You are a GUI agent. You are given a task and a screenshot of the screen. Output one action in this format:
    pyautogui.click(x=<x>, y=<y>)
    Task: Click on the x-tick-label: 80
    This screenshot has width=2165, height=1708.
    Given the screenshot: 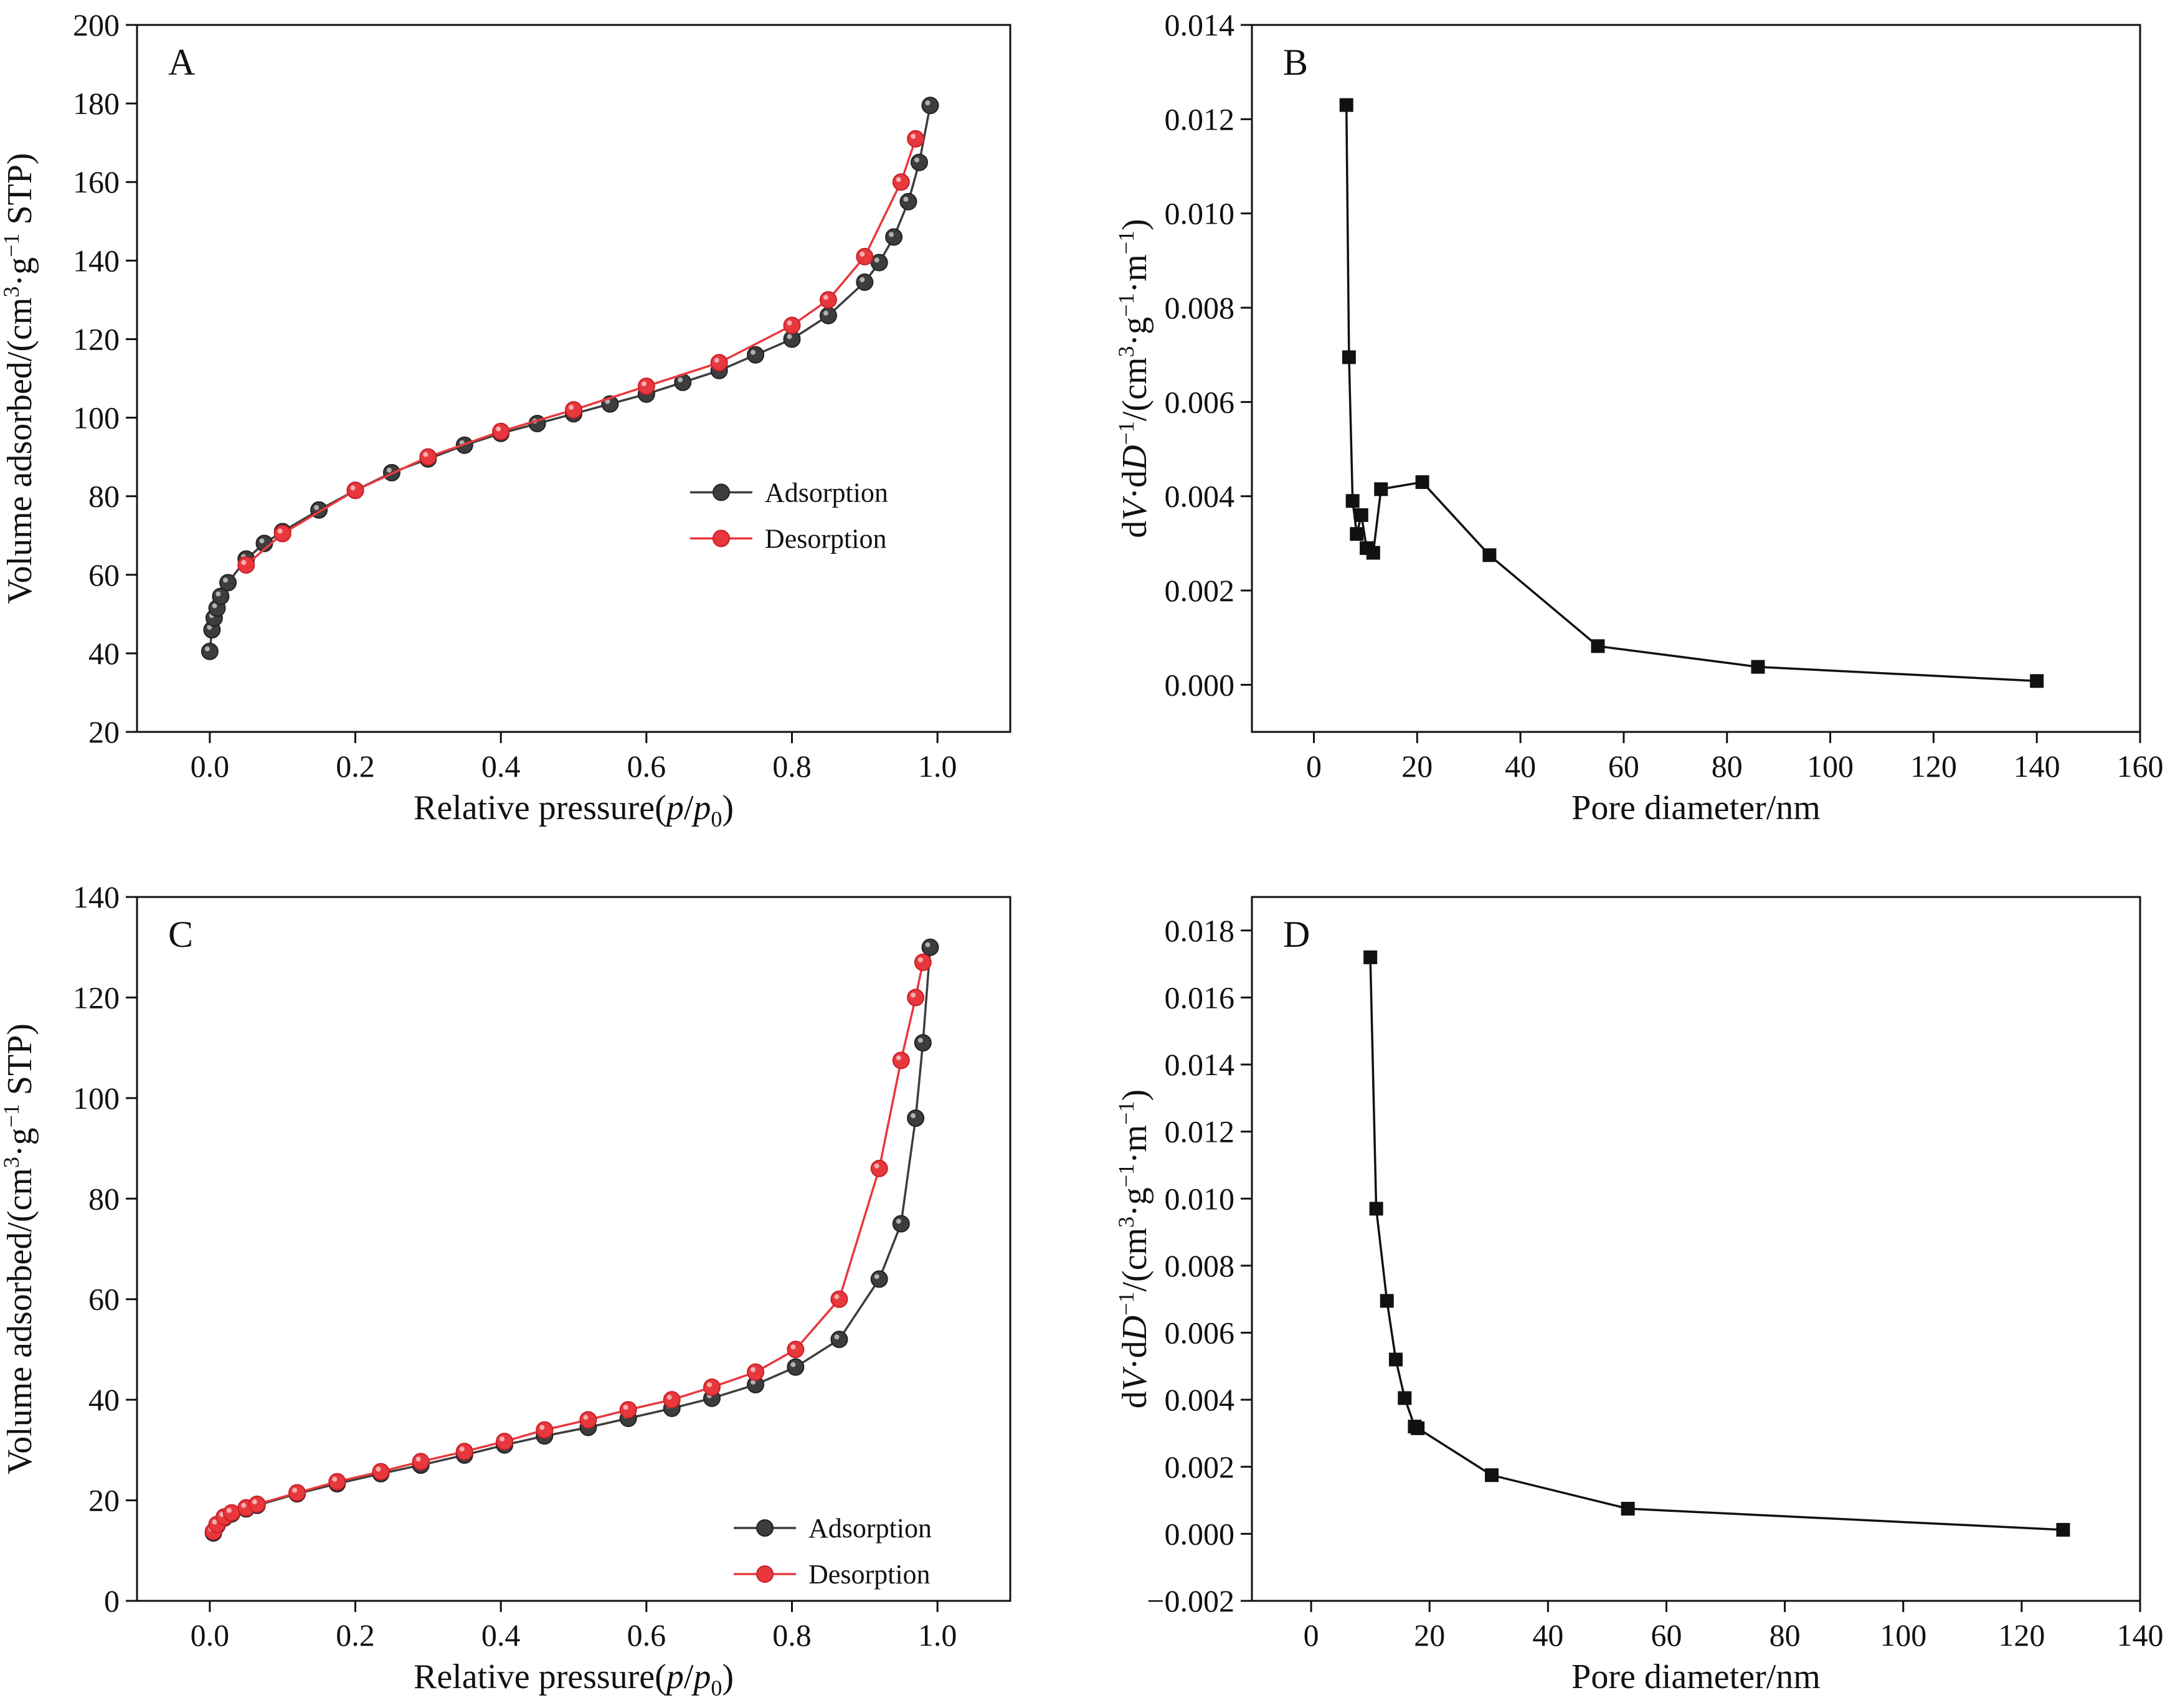 What is the action you would take?
    pyautogui.click(x=1728, y=766)
    